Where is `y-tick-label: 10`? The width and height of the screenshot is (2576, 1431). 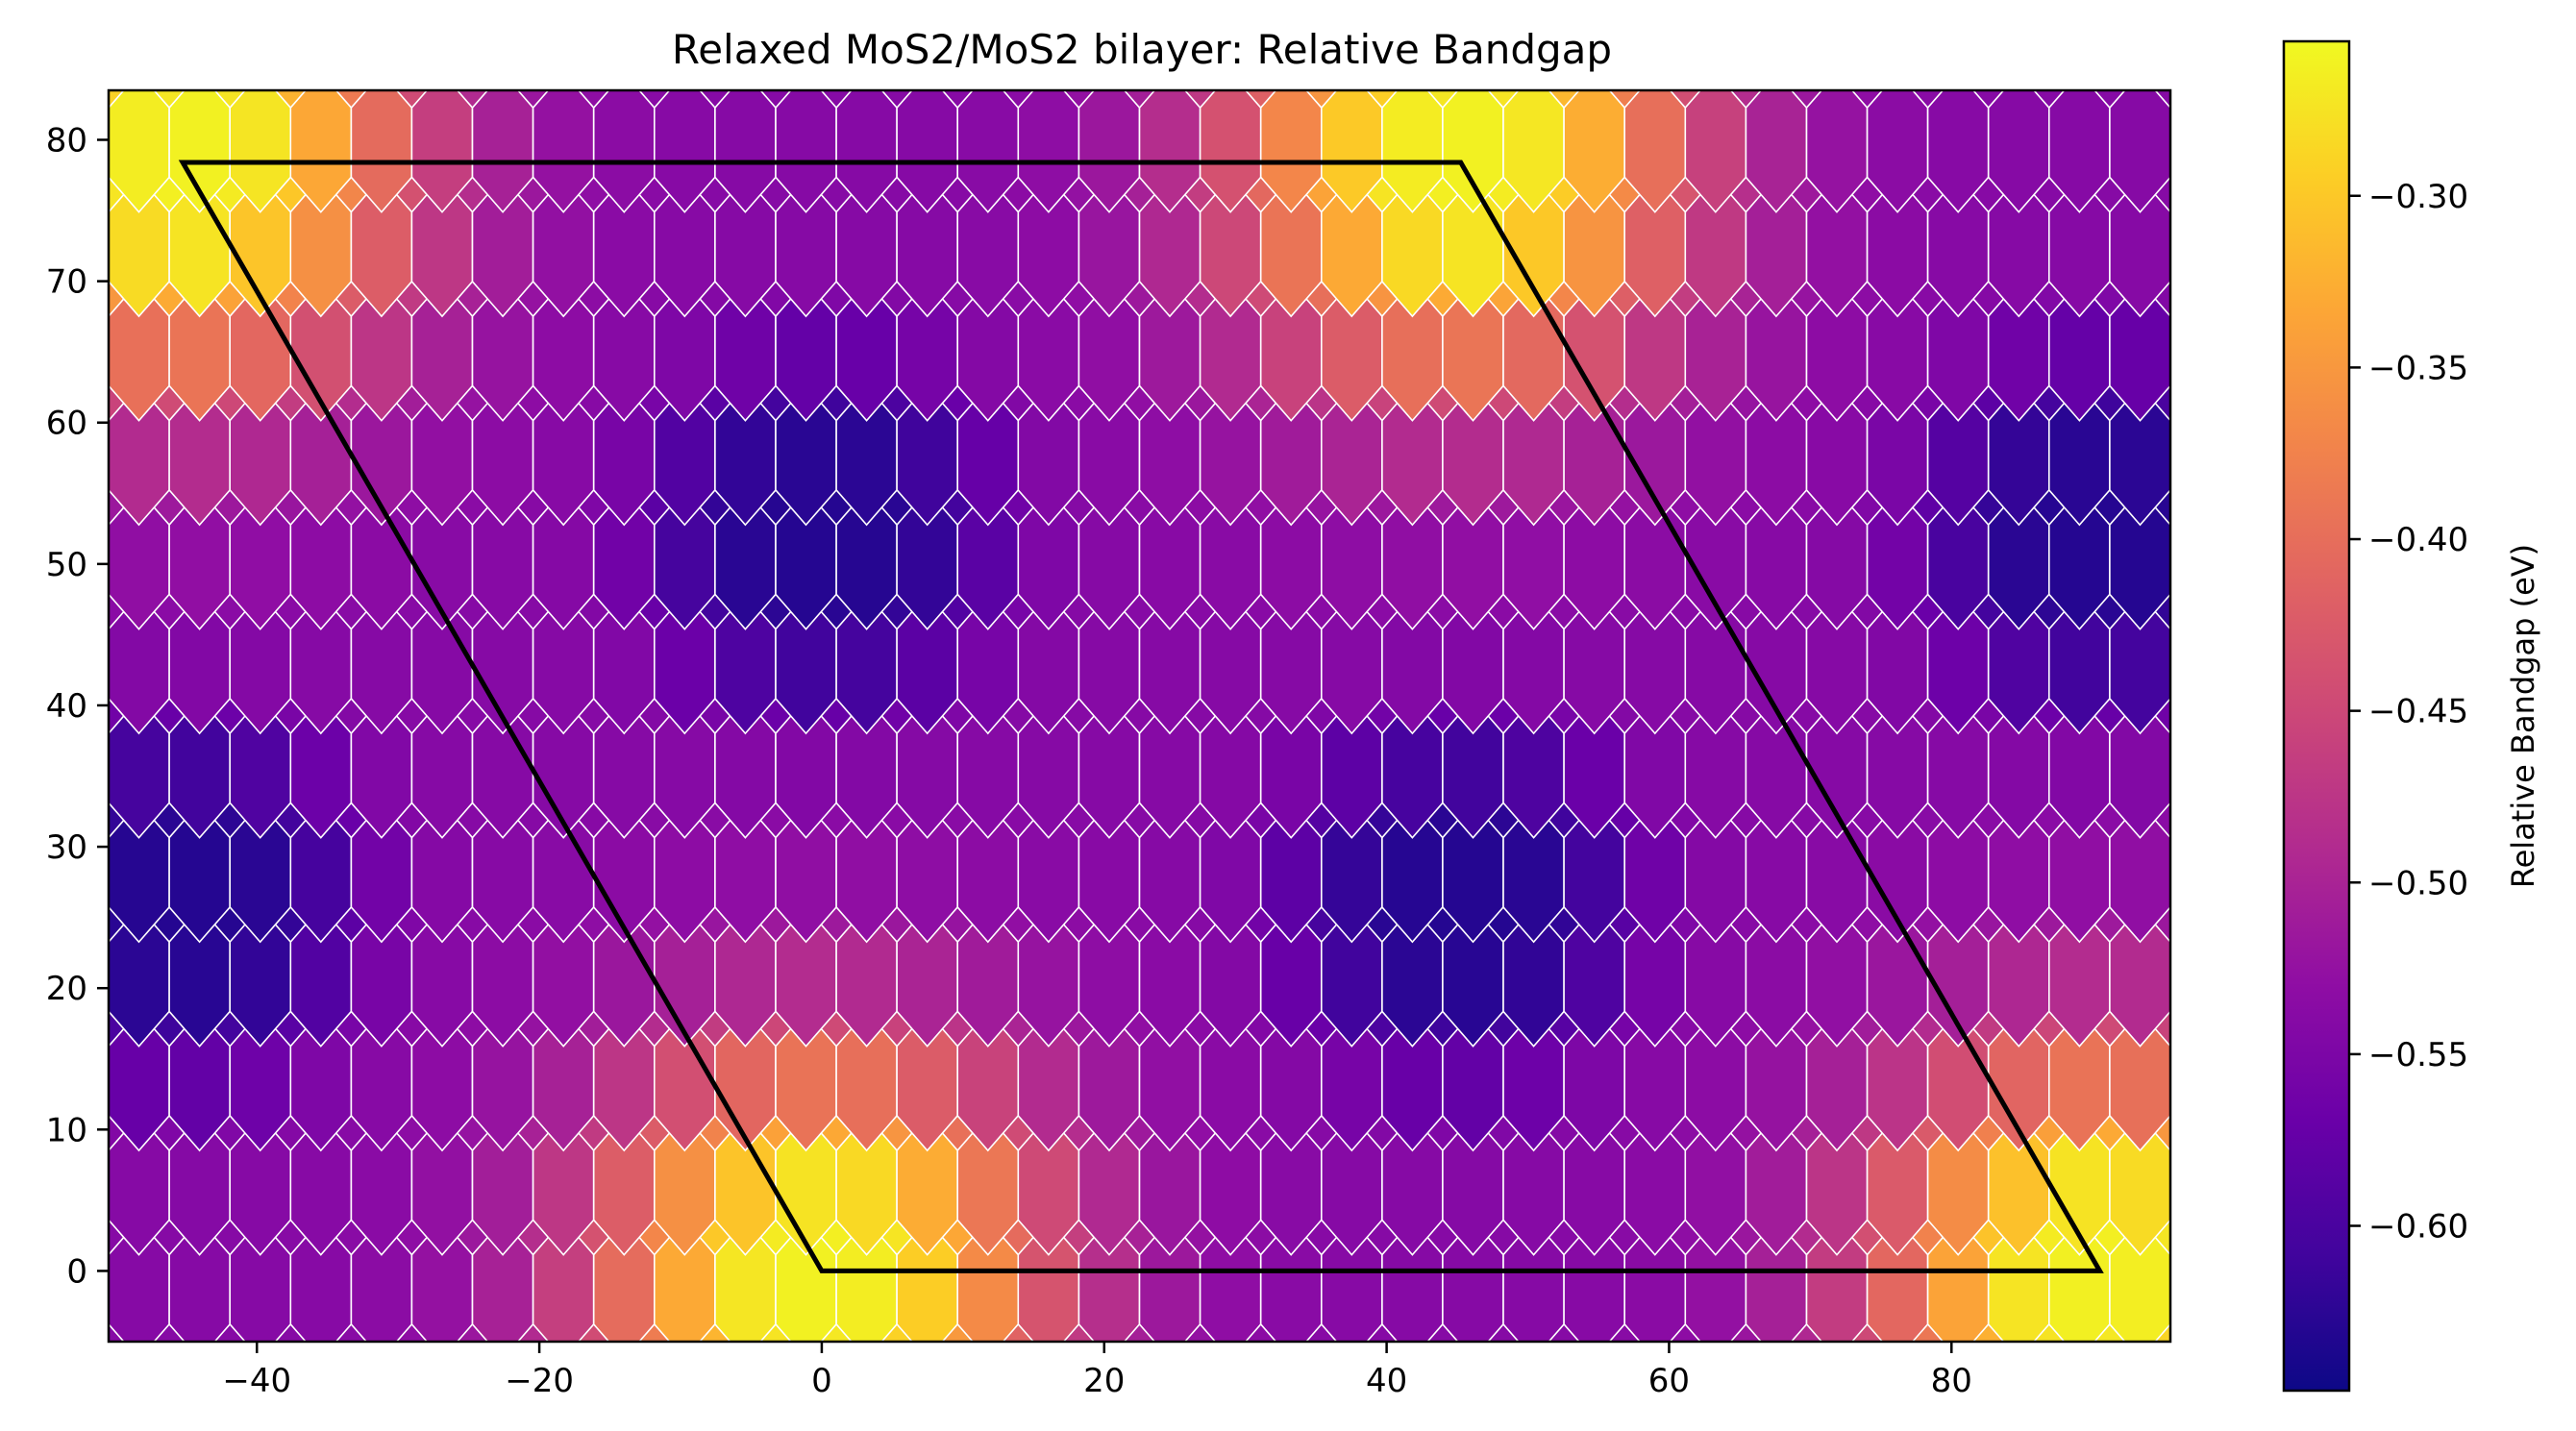
y-tick-label: 10 is located at coordinates (66, 1130).